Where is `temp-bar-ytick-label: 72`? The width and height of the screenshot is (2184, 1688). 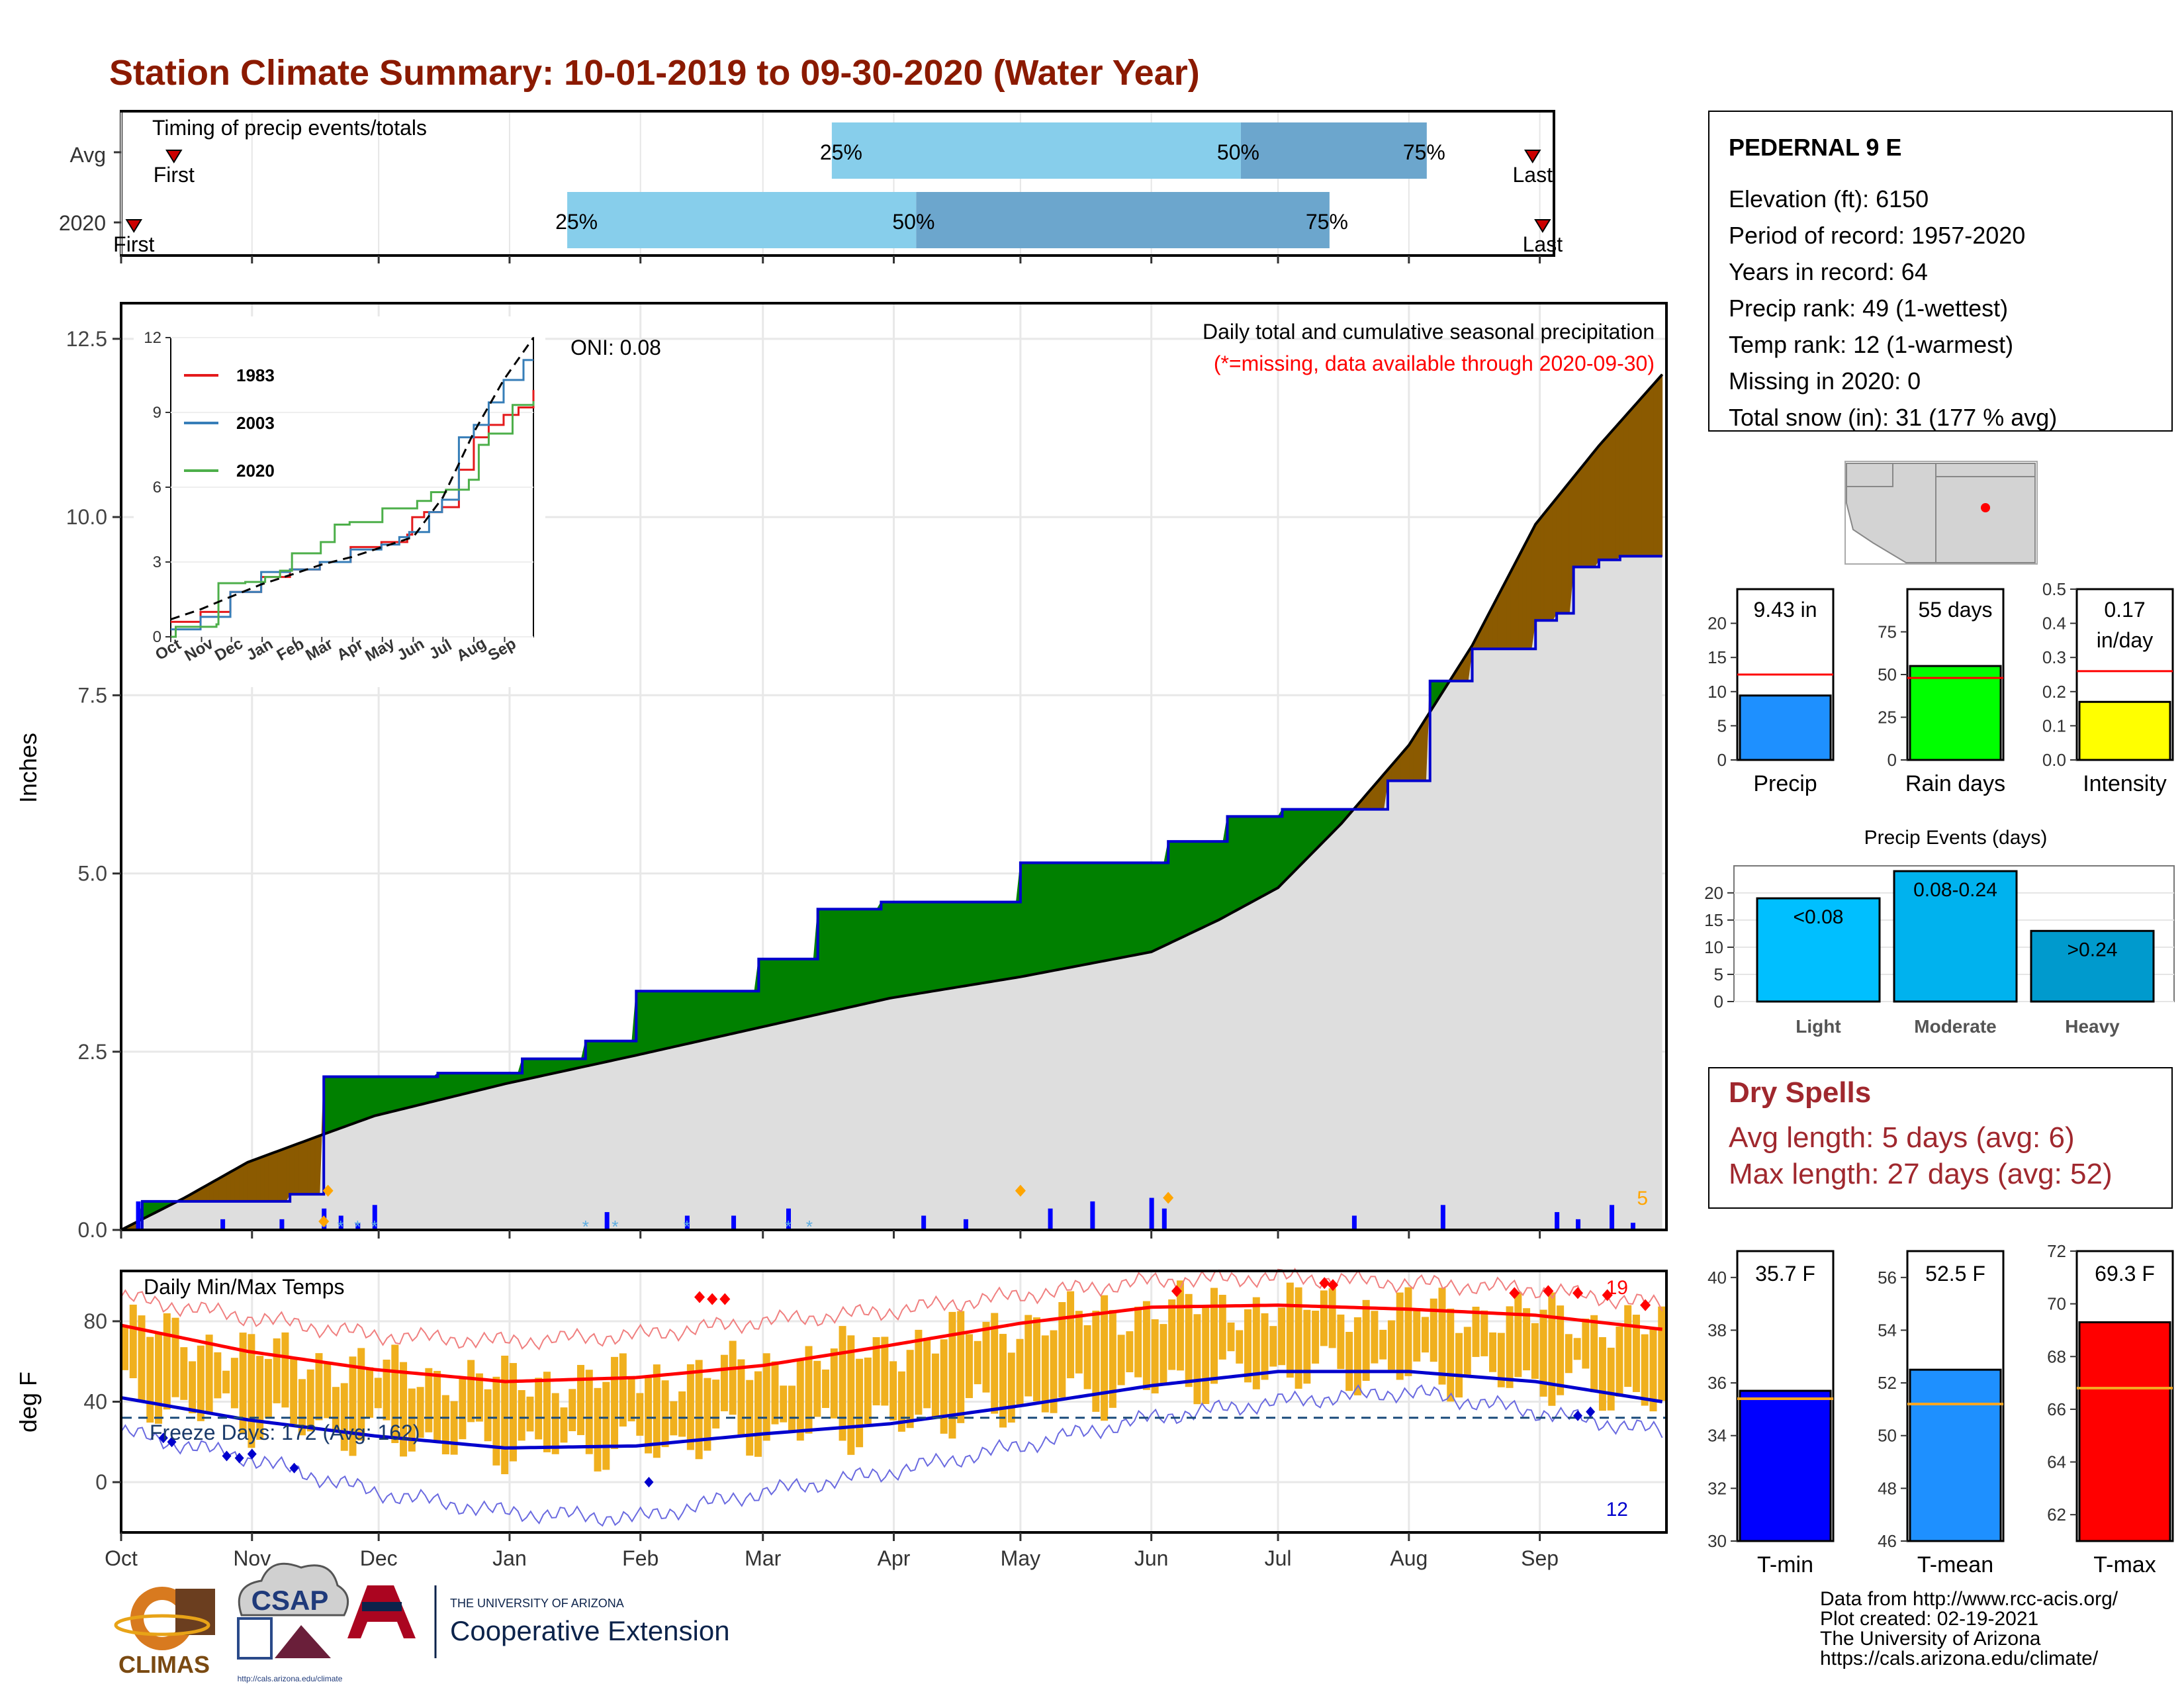
temp-bar-ytick-label: 72 is located at coordinates (2056, 1251).